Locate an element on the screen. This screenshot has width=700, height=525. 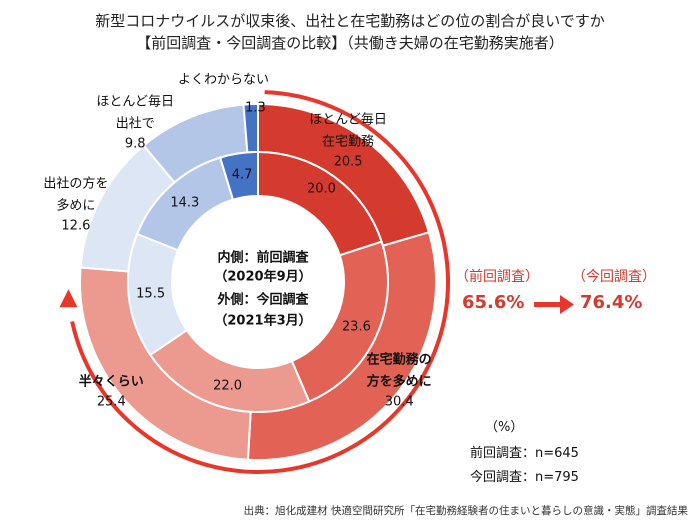
category-label-more-office-2: 多めに is located at coordinates (76, 206).